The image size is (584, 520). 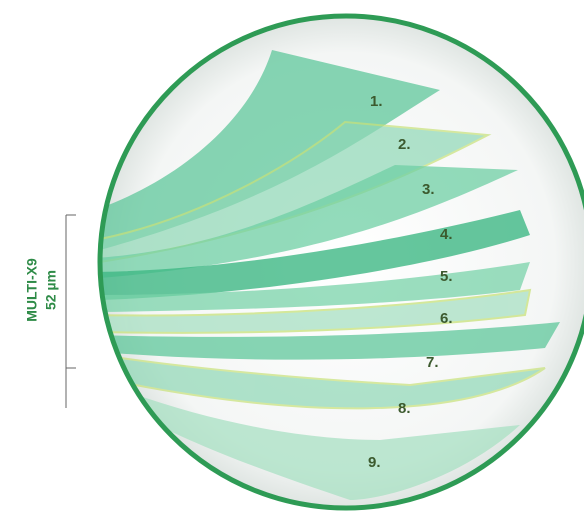 I want to click on layer-label: 6., so click(x=446, y=318).